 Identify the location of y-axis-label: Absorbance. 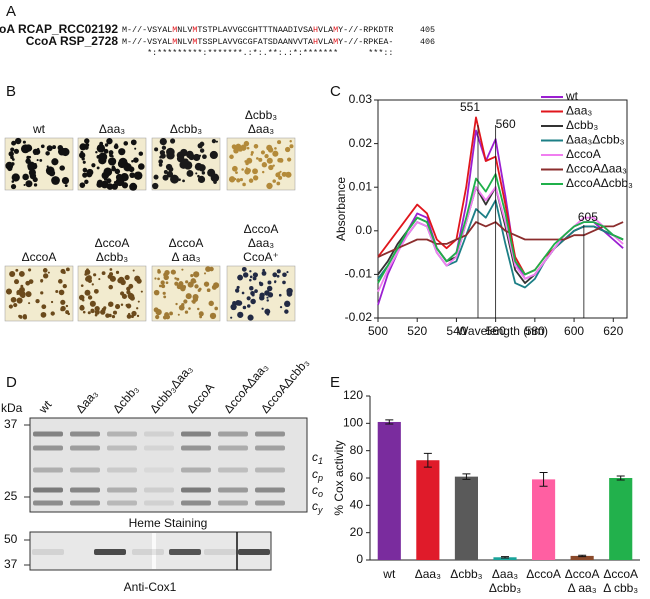
(341, 209).